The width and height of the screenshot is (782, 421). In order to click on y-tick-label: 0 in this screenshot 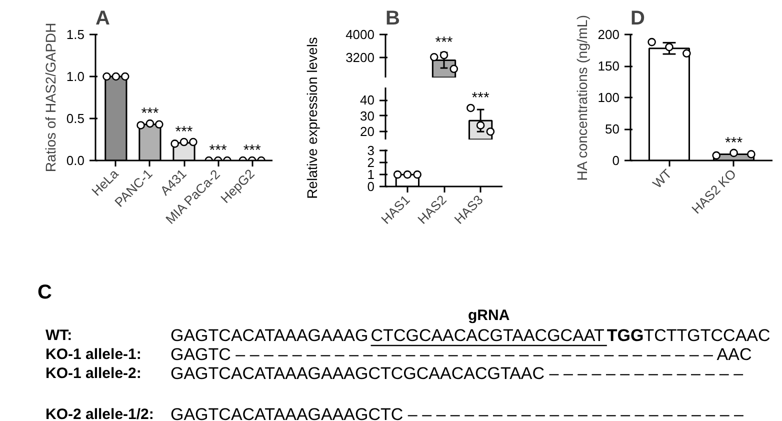, I will do `click(616, 160)`.